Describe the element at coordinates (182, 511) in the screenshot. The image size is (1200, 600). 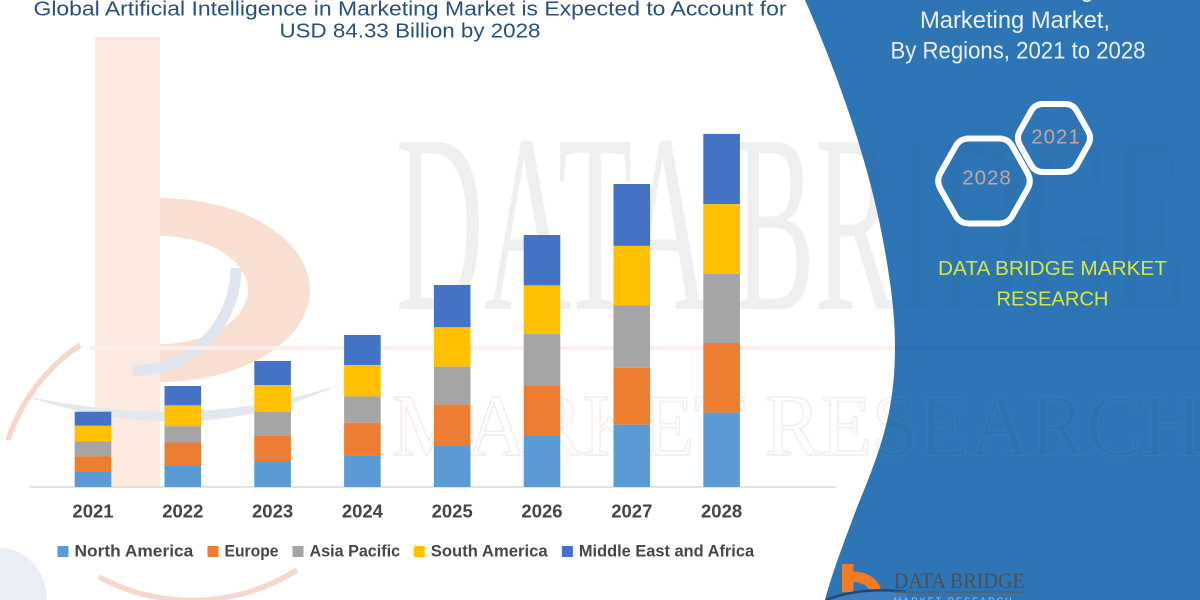
I see `svg-text: 2022` at that location.